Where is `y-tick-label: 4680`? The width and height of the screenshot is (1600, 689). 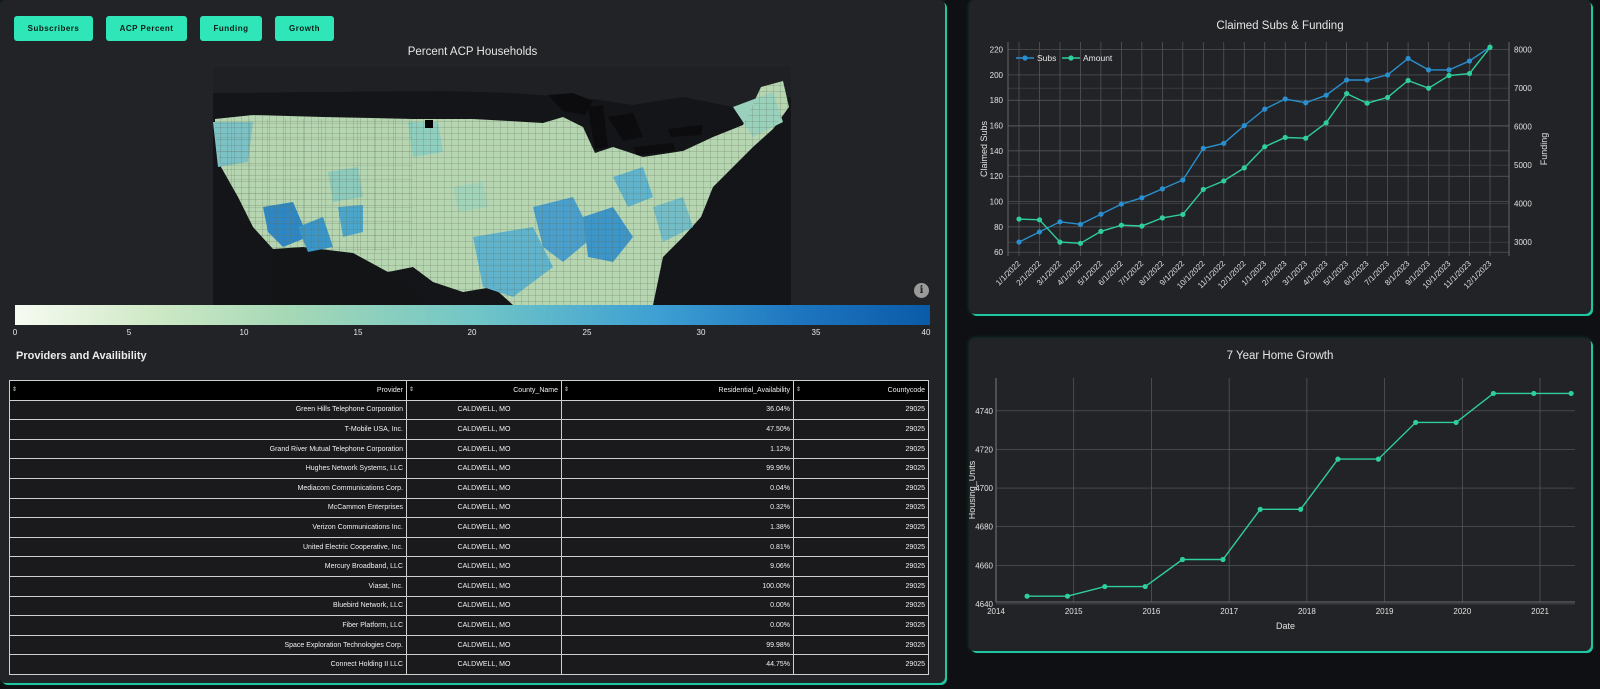
y-tick-label: 4680 is located at coordinates (984, 527).